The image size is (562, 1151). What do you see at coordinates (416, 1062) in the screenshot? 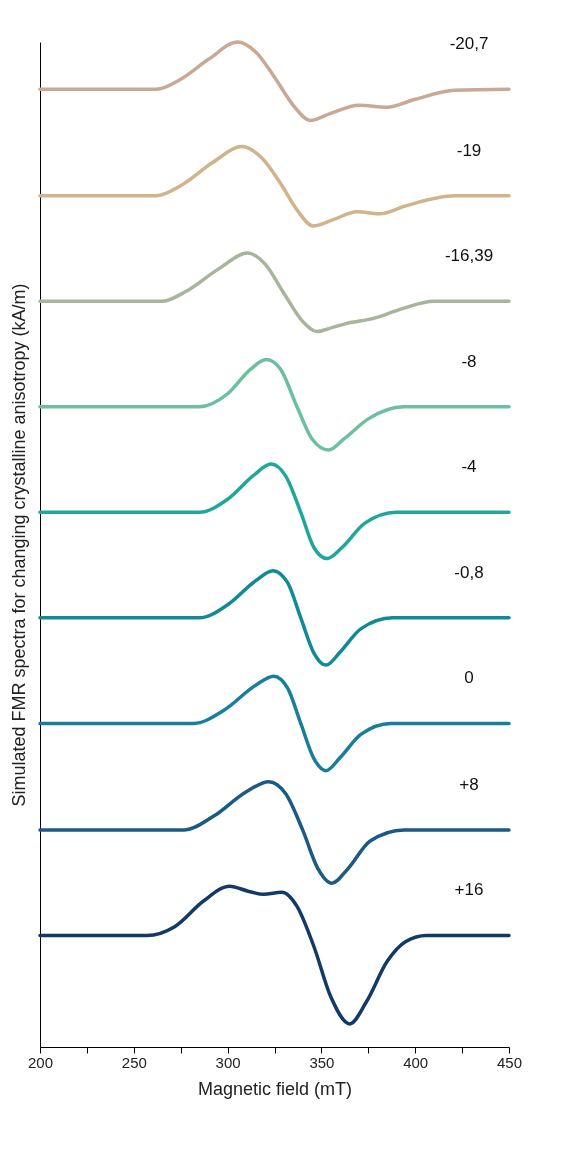
I see `x-tick-label: 400` at bounding box center [416, 1062].